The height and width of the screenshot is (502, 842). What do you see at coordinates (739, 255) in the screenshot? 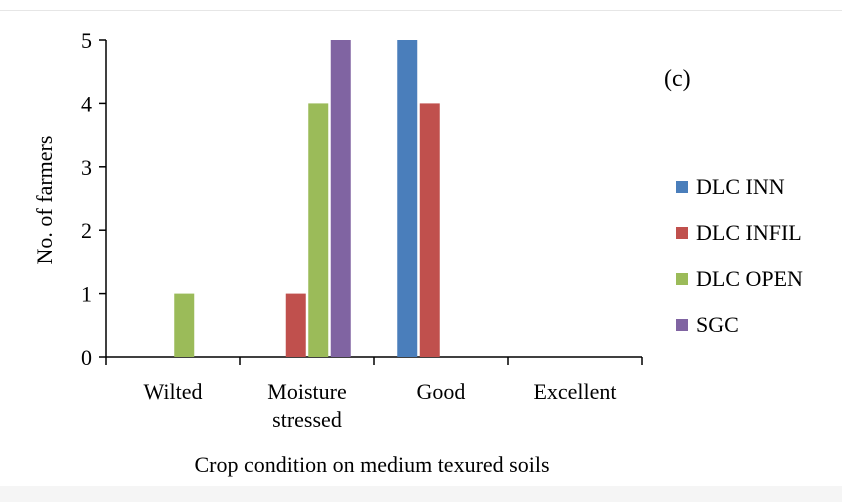
I see `legend: DLC INN DLC INFIL DLC OPEN SGC` at bounding box center [739, 255].